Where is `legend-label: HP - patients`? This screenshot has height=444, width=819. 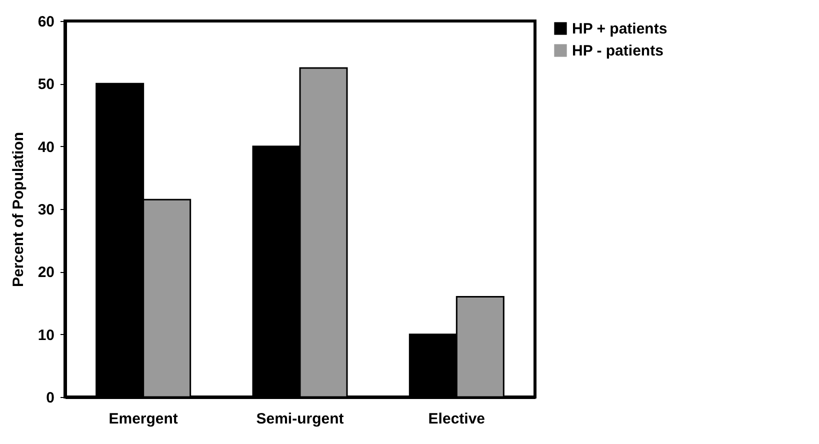
legend-label: HP - patients is located at coordinates (618, 51).